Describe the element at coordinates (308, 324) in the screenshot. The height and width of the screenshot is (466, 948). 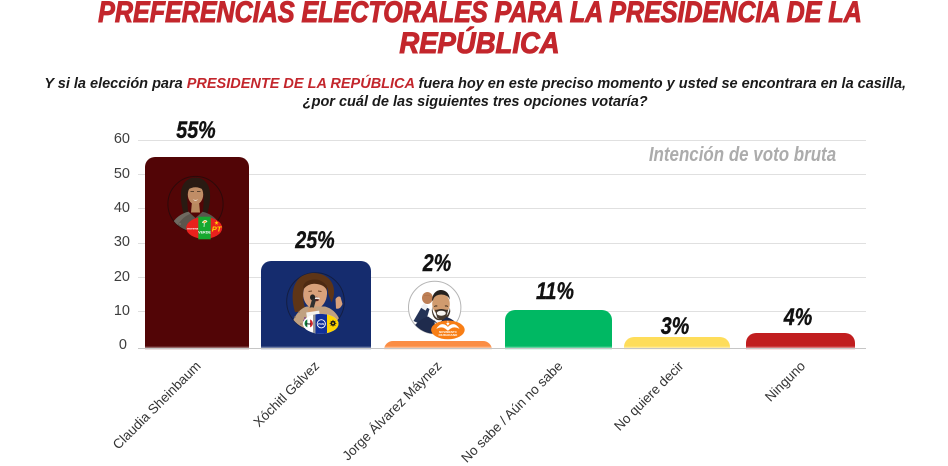
I see `svg-text: PRI` at that location.